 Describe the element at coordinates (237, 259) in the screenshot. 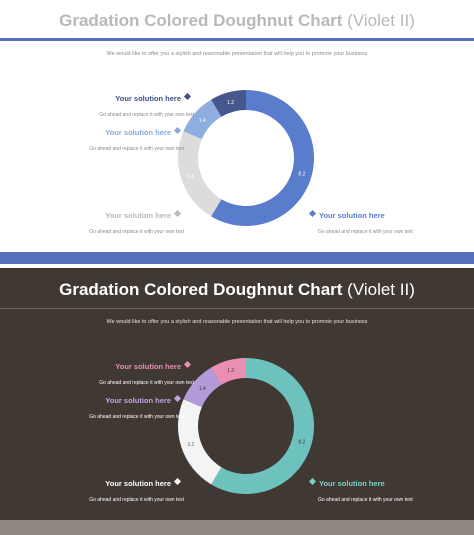

I see `section-bar` at that location.